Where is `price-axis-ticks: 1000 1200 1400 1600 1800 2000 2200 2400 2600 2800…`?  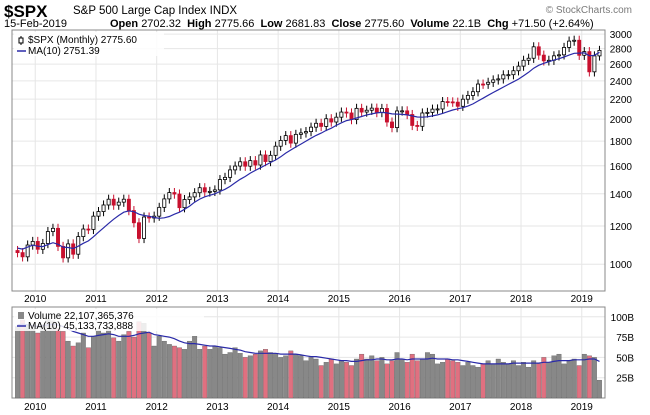 price-axis-ticks: 1000 1200 1400 1600 1800 2000 2200 2400 2600 2800… is located at coordinates (621, 150).